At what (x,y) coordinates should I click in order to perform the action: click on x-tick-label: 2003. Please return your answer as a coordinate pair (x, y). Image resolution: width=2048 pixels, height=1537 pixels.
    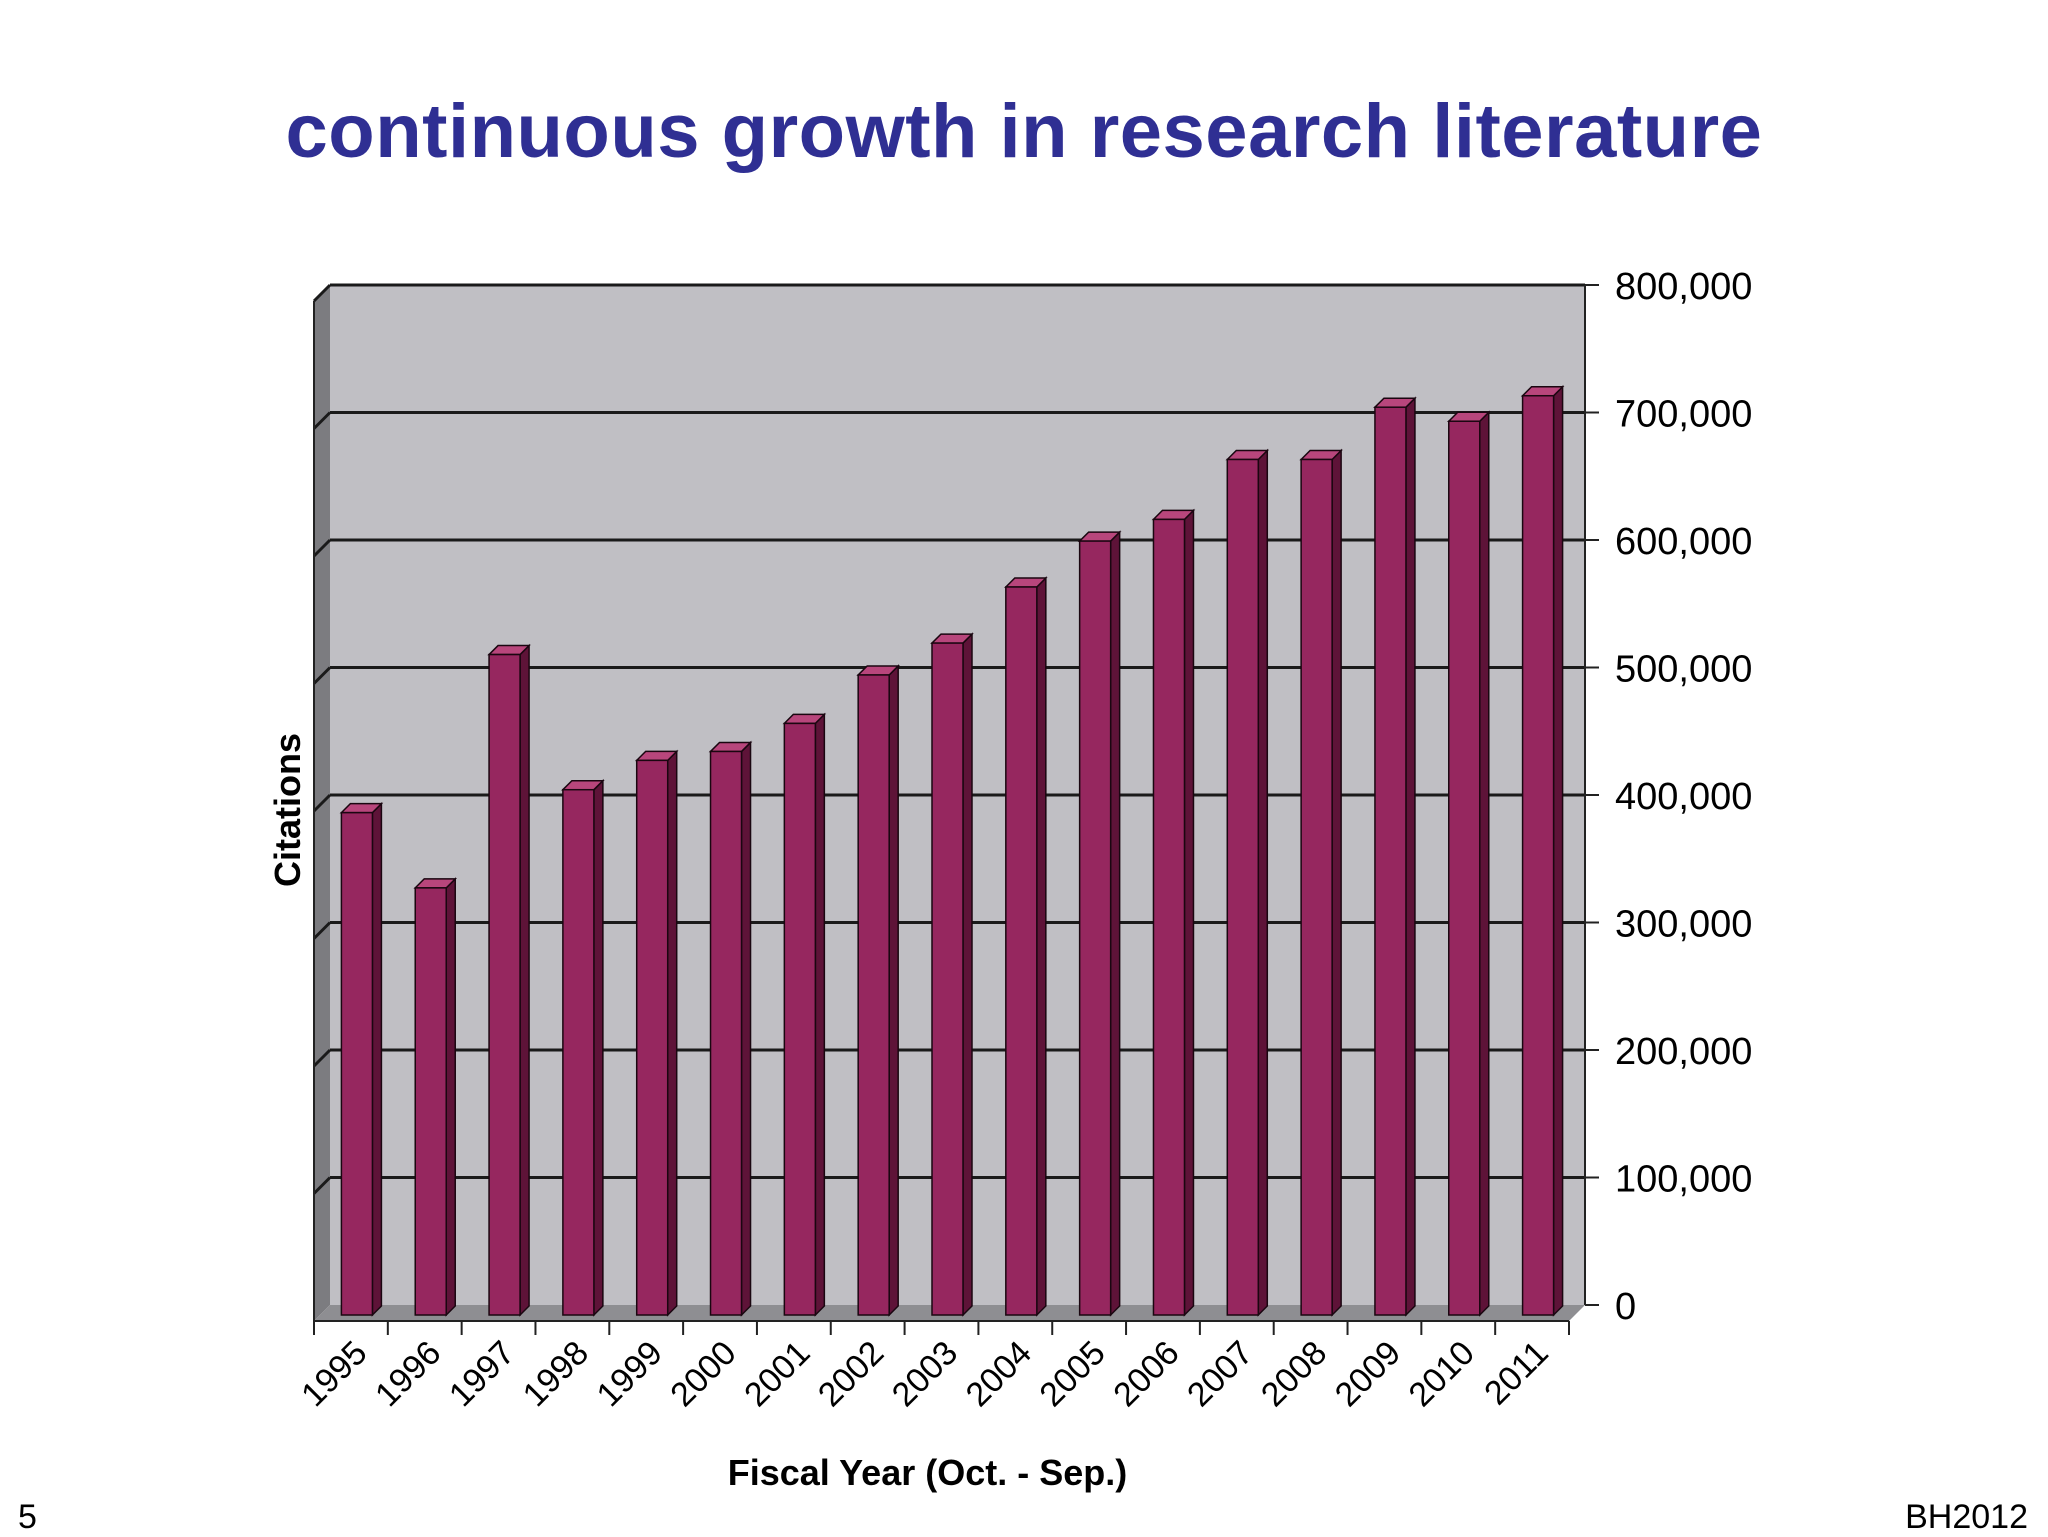
    Looking at the image, I should click on (925, 1374).